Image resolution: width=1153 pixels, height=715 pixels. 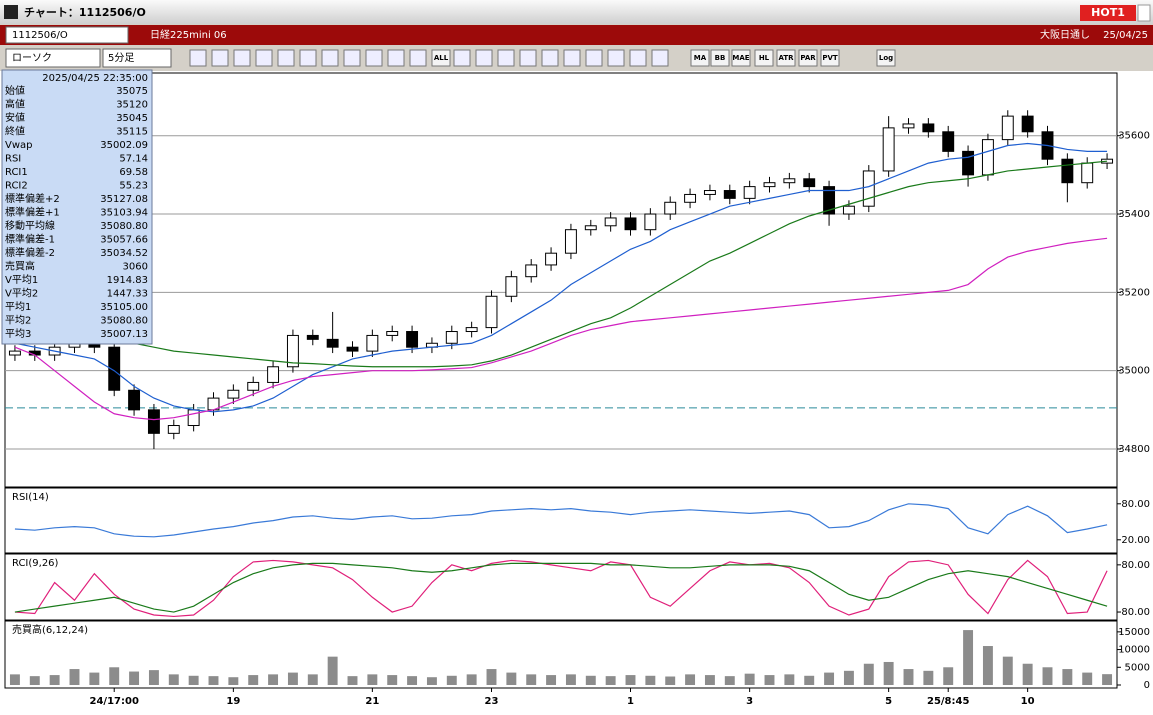 I want to click on info-label: RSI, so click(x=13, y=159).